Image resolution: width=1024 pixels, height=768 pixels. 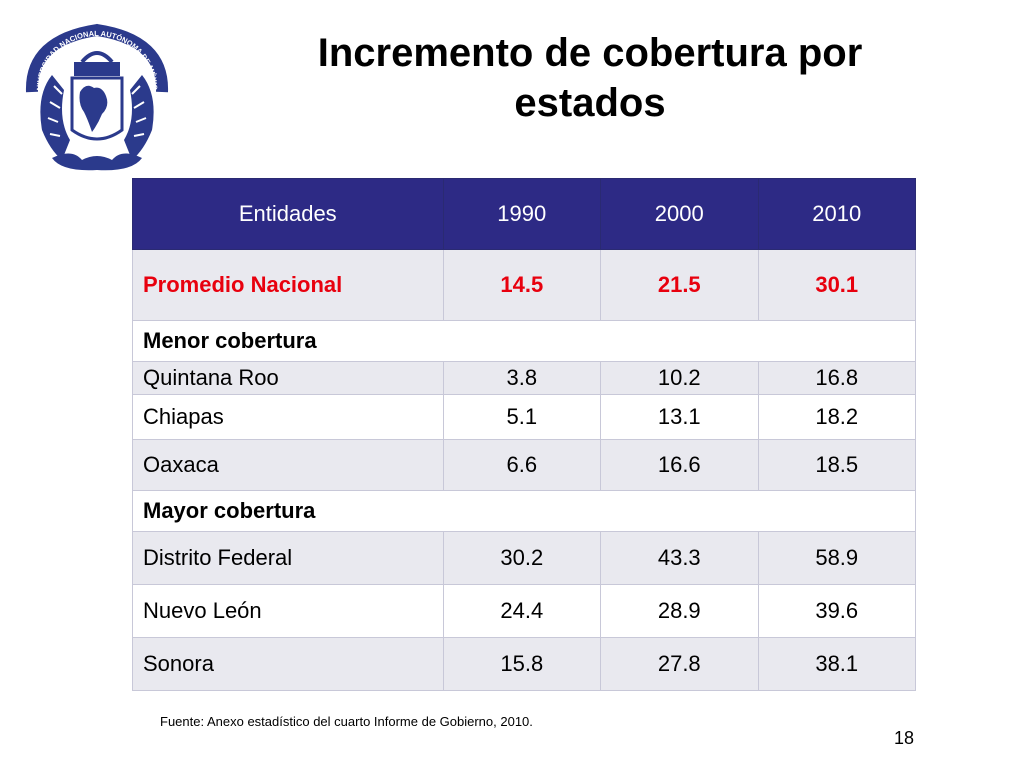 I want to click on cell-2010: 18.5, so click(x=836, y=465).